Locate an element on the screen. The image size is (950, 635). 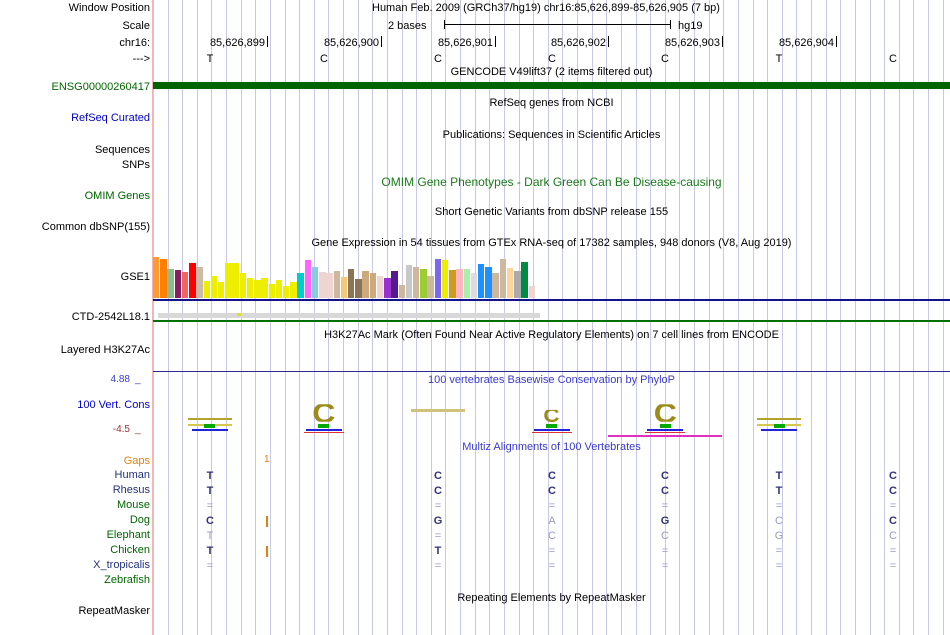
snps-label: SNPs is located at coordinates (135, 165).